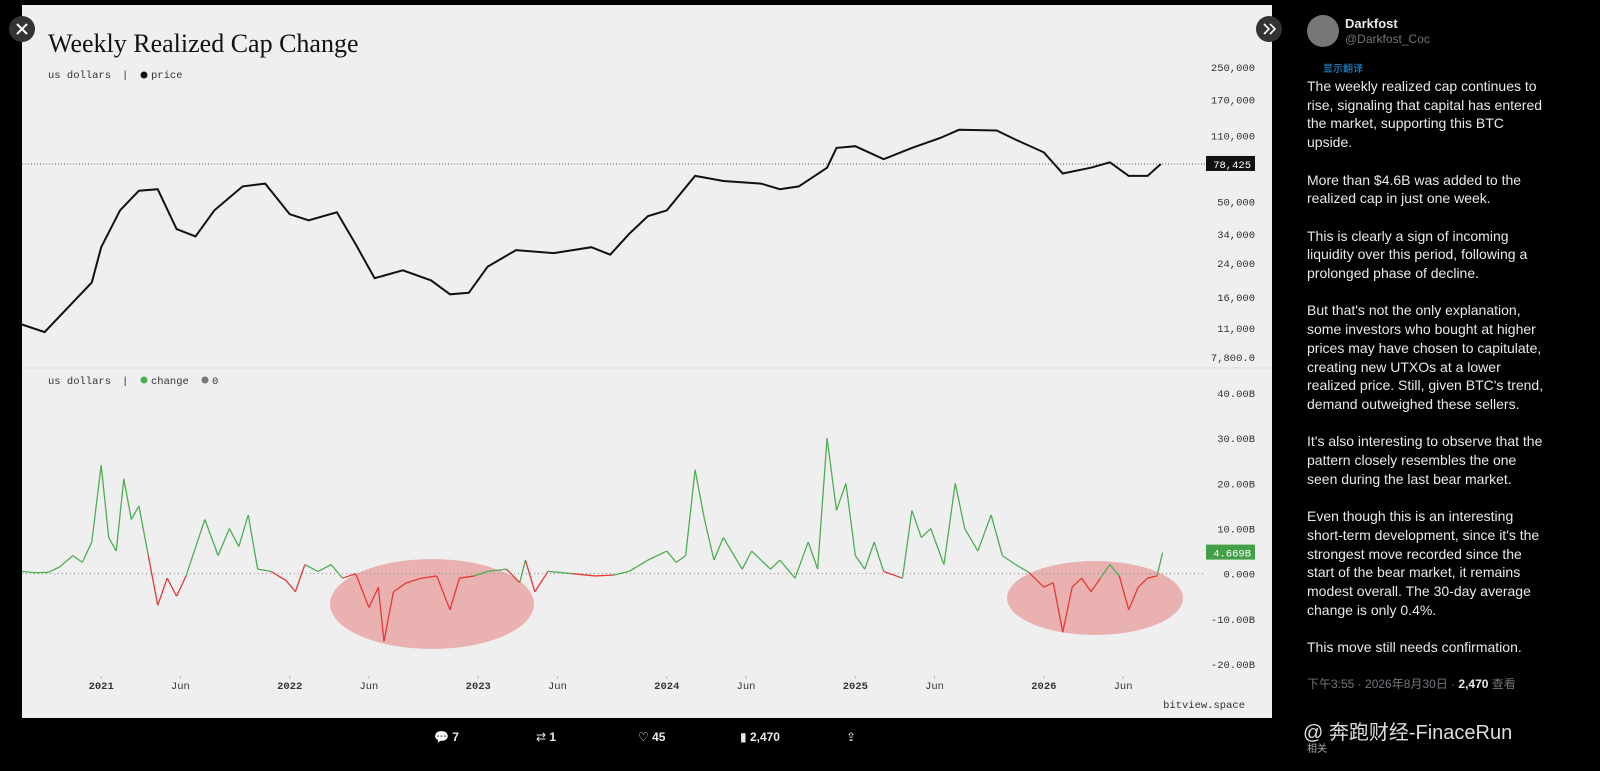 This screenshot has height=771, width=1600. What do you see at coordinates (1236, 440) in the screenshot?
I see `y-tick-label: 30.00B` at bounding box center [1236, 440].